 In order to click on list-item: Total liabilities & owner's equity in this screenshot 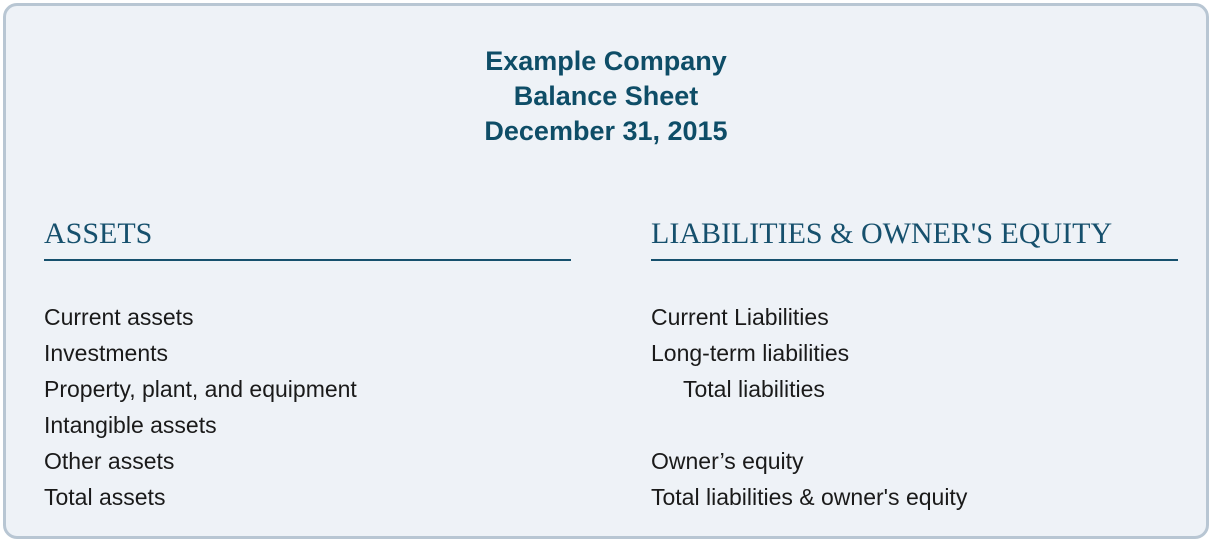, I will do `click(809, 497)`.